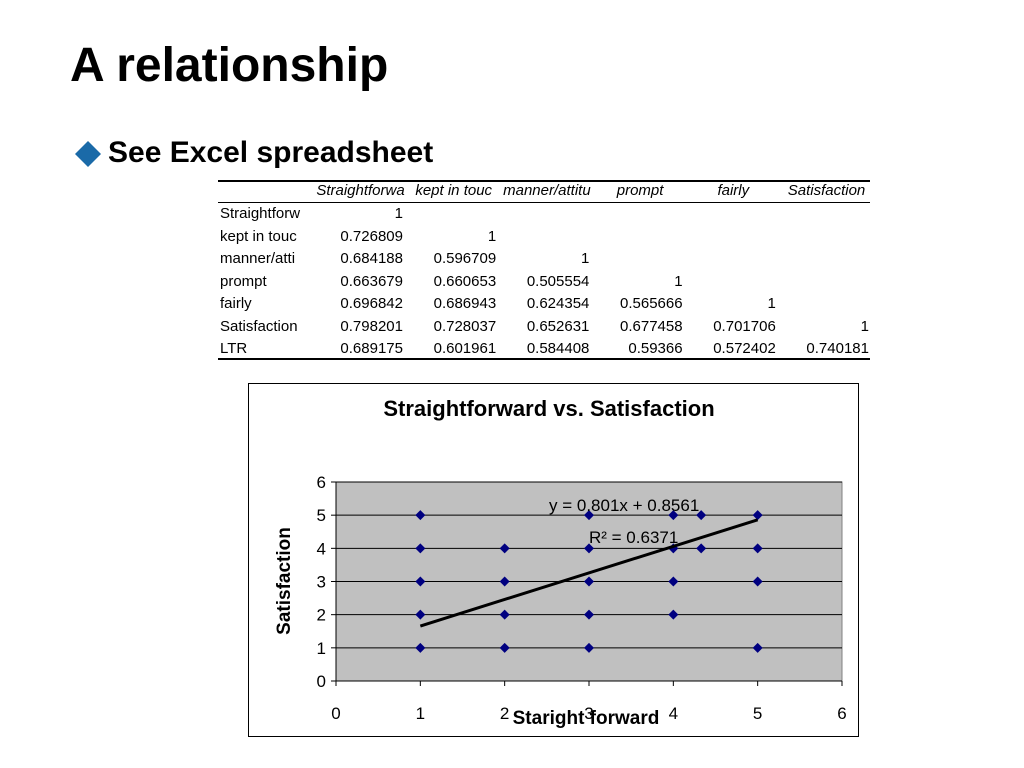  What do you see at coordinates (335, 713) in the screenshot?
I see `x-tick-label: 0` at bounding box center [335, 713].